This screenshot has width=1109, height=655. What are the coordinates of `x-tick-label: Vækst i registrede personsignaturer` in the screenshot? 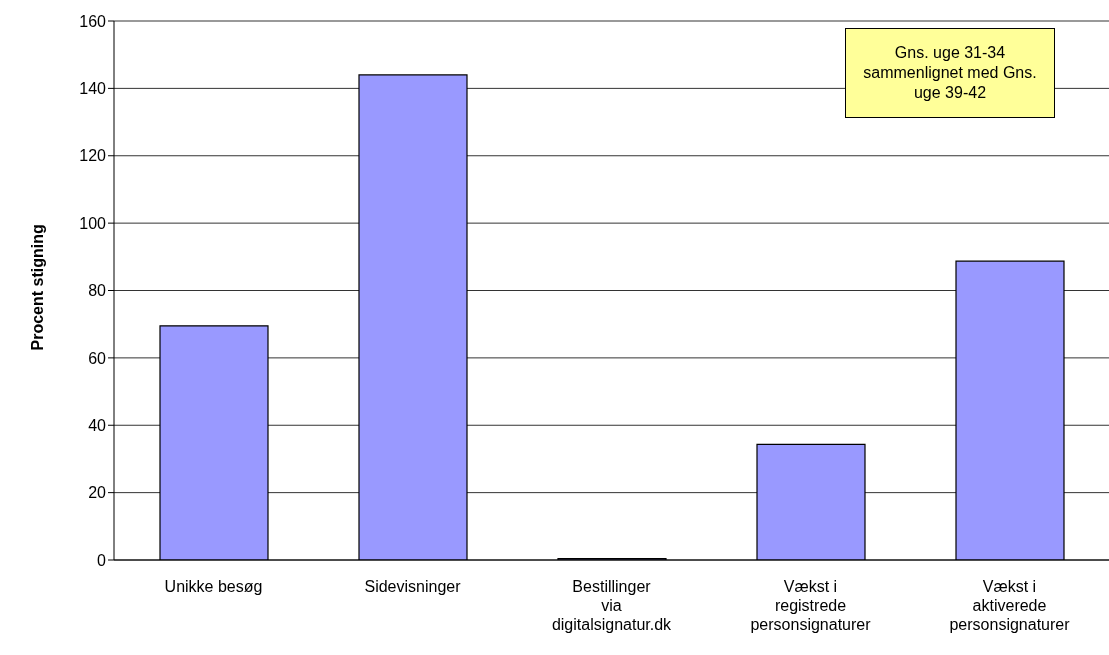 It's located at (811, 605).